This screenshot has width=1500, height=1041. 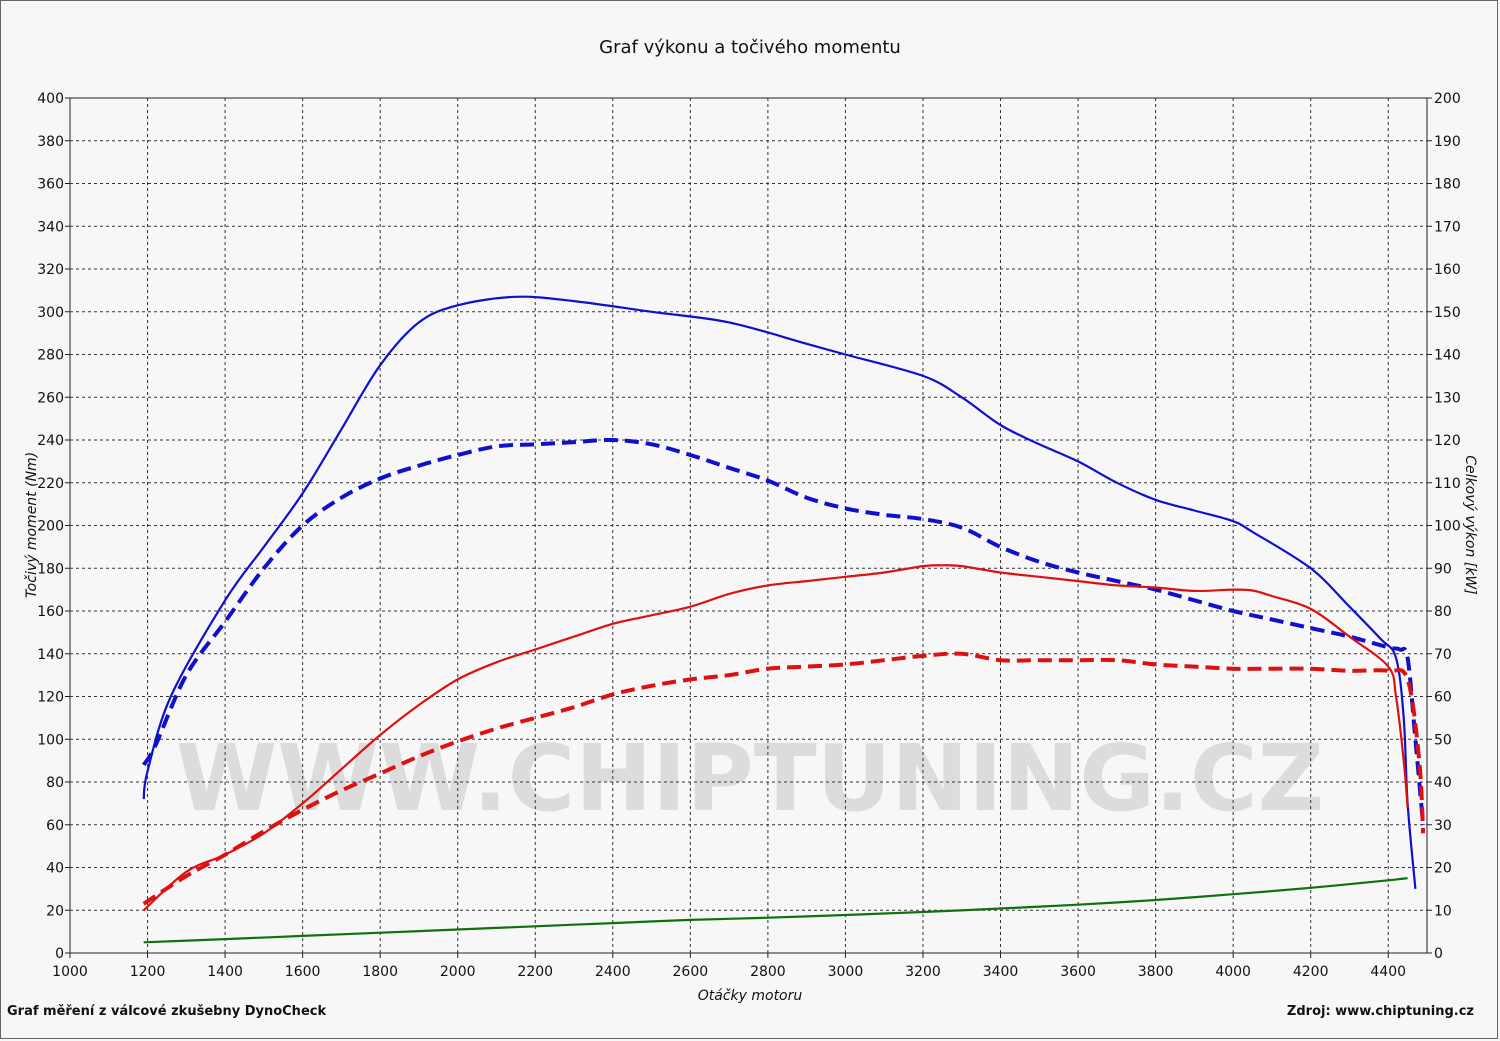 I want to click on x-tick-label: 3600, so click(x=1078, y=972).